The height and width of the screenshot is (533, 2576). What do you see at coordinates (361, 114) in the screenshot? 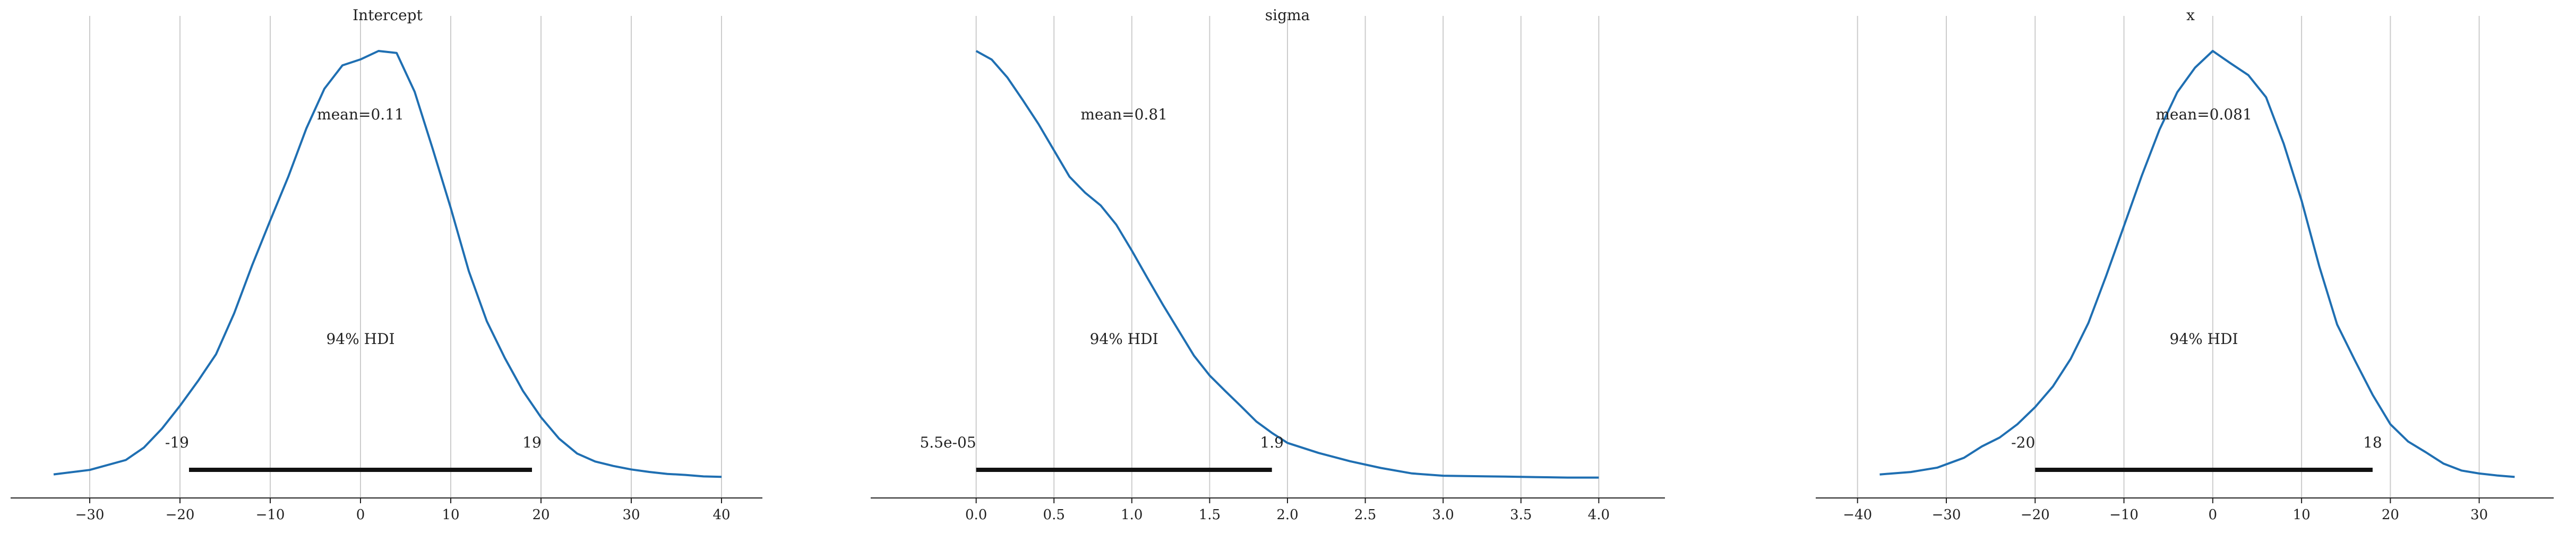
I see `mean-label: mean=0.11` at bounding box center [361, 114].